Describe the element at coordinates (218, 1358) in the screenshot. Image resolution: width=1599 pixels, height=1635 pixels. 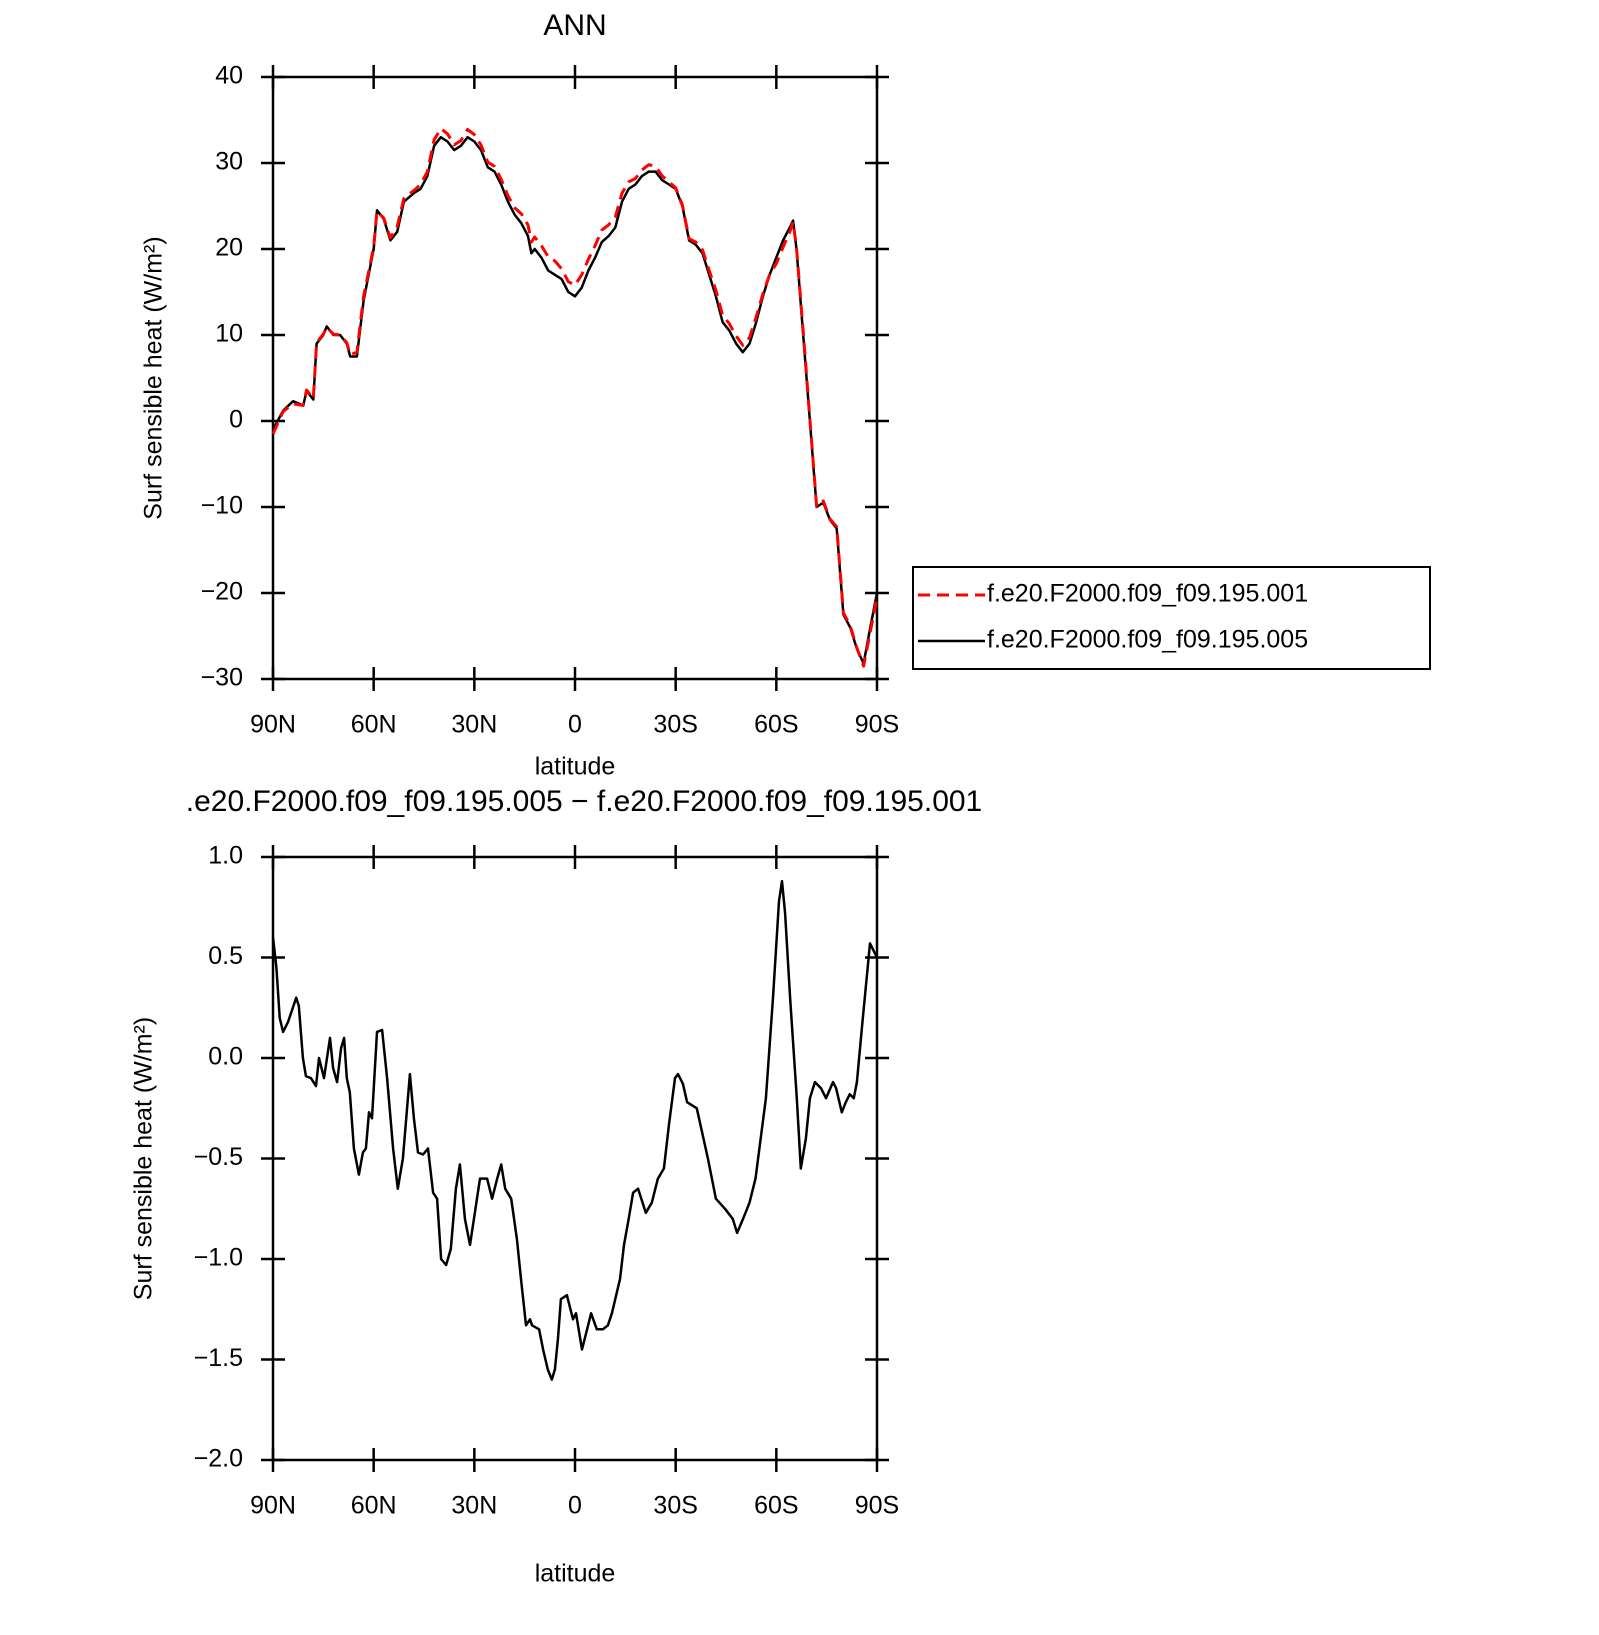
I see `y-tick-label: −1.5` at that location.